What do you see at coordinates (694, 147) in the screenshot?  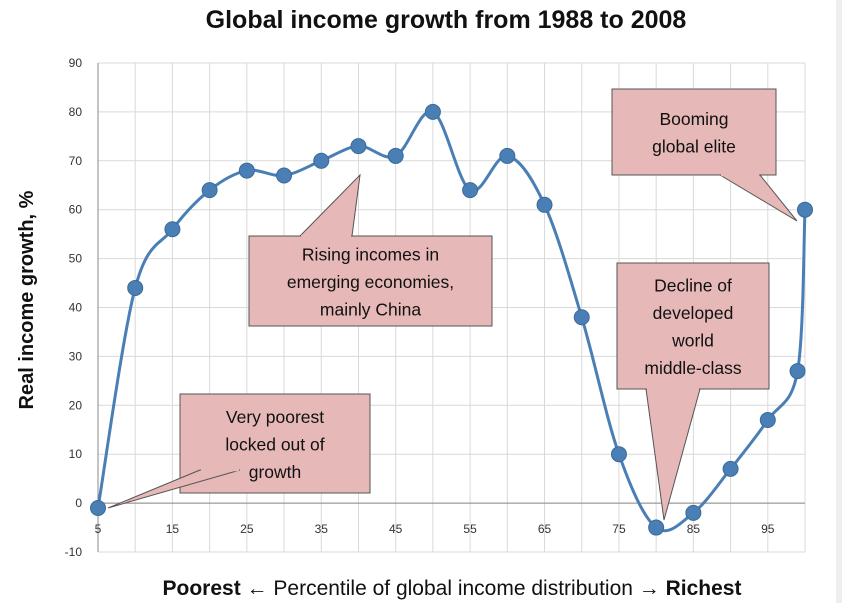 I see `callout-text-line: global elite` at bounding box center [694, 147].